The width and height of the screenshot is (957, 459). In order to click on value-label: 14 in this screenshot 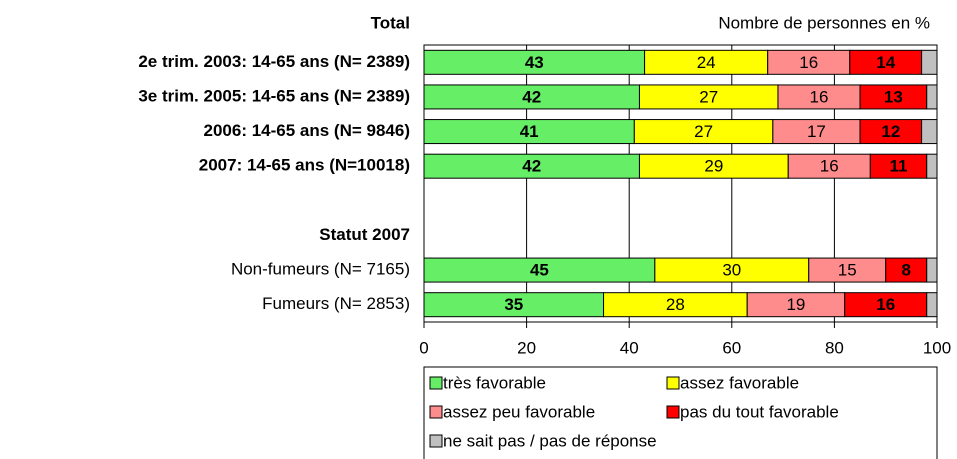, I will do `click(885, 62)`.